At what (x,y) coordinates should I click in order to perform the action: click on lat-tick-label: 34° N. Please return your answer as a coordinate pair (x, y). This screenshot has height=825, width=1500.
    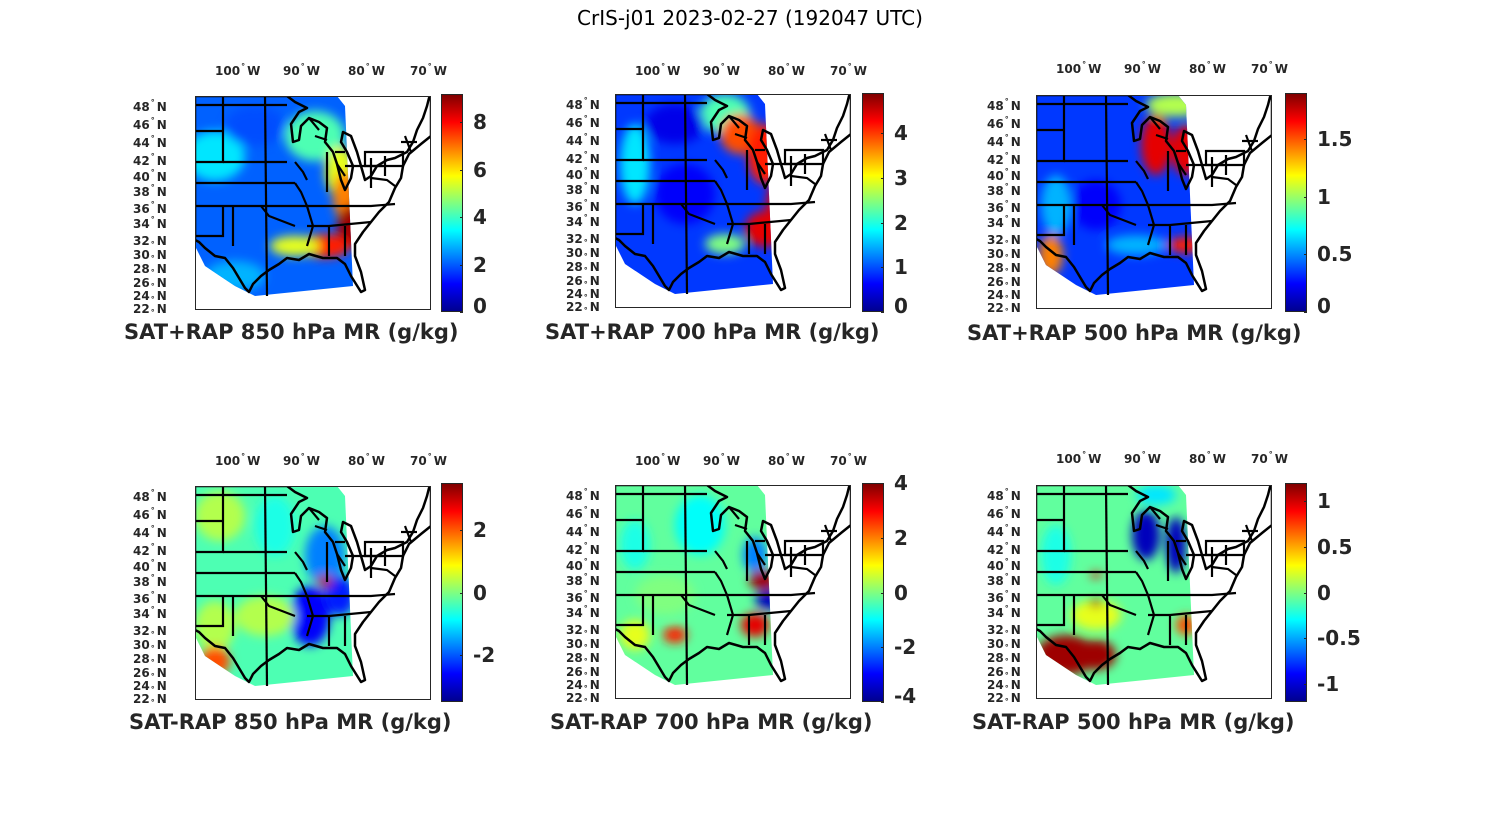
    Looking at the image, I should click on (1004, 222).